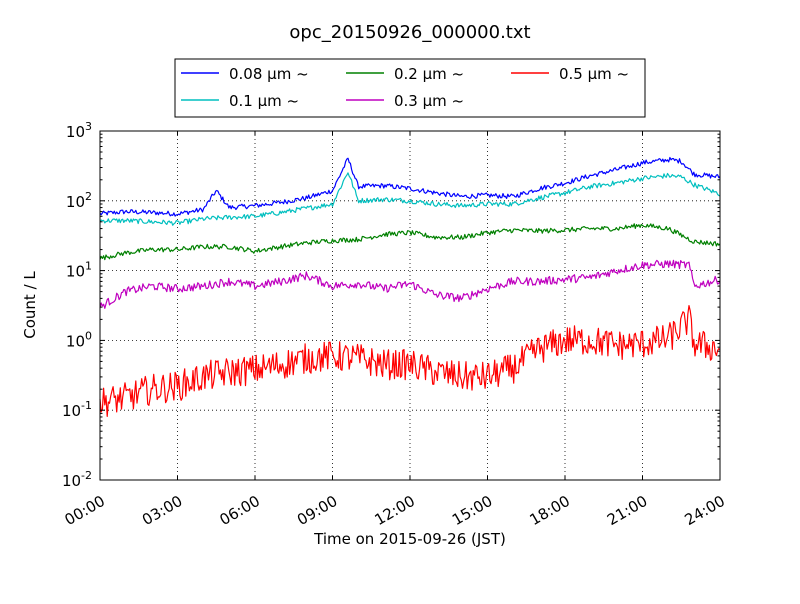 The width and height of the screenshot is (800, 604). What do you see at coordinates (594, 74) in the screenshot?
I see `legend-label: 0.5 μm ~` at bounding box center [594, 74].